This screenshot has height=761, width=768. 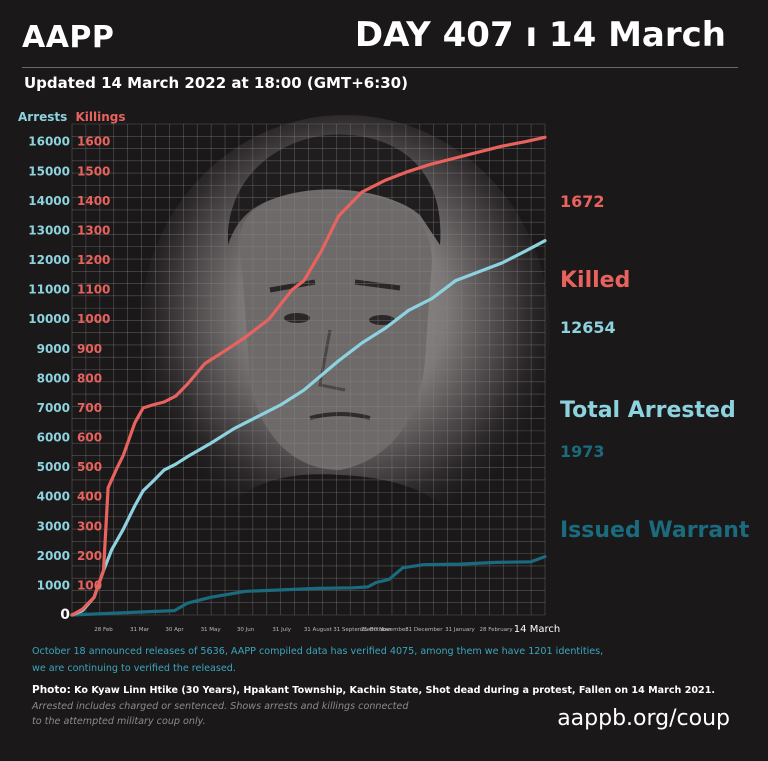 What do you see at coordinates (53, 585) in the screenshot?
I see `left-axis-tick-label: 1000` at bounding box center [53, 585].